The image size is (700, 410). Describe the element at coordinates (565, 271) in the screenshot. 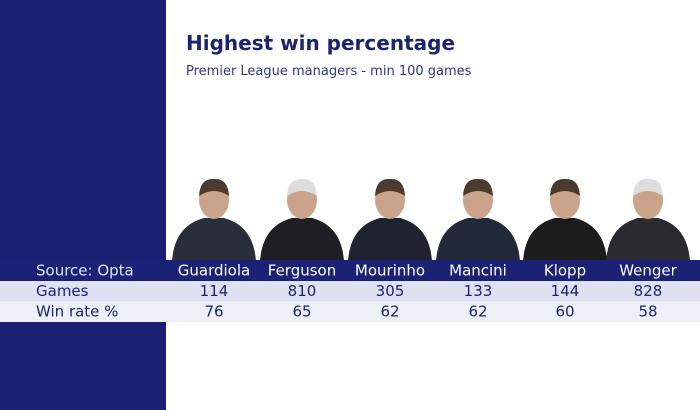

I see `manager-name: Klopp` at that location.